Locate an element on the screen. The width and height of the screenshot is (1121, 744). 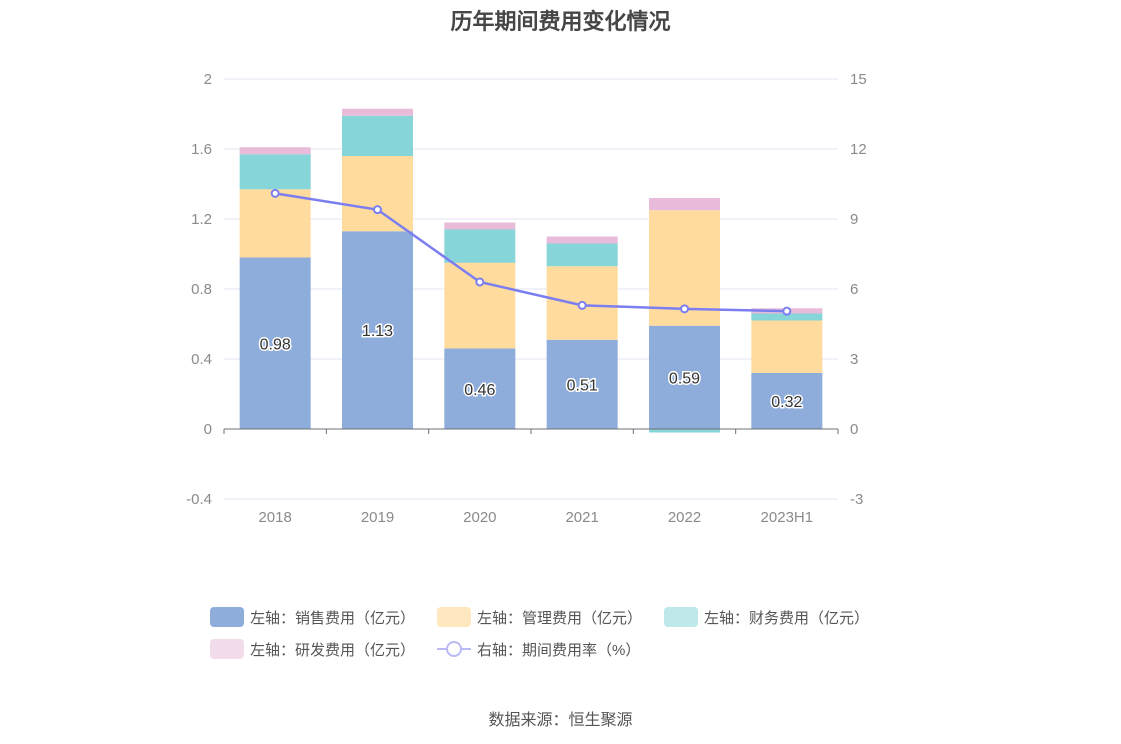
legend-item-expense-rate: 右轴：期间费用率（%） is located at coordinates (538, 649).